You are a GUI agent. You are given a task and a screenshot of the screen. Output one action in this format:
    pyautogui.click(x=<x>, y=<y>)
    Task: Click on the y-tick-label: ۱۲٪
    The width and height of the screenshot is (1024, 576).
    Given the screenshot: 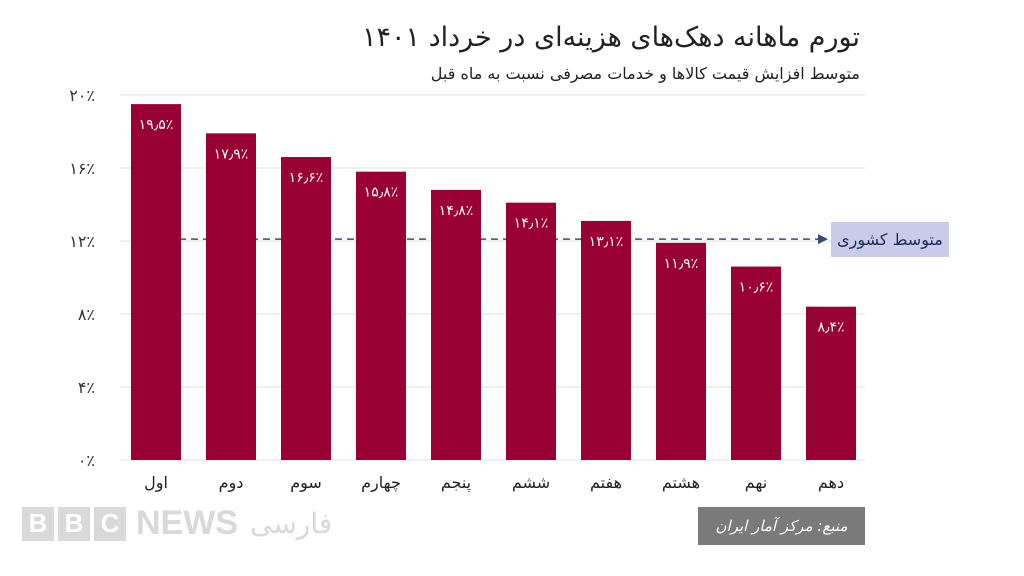 What is the action you would take?
    pyautogui.click(x=82, y=241)
    